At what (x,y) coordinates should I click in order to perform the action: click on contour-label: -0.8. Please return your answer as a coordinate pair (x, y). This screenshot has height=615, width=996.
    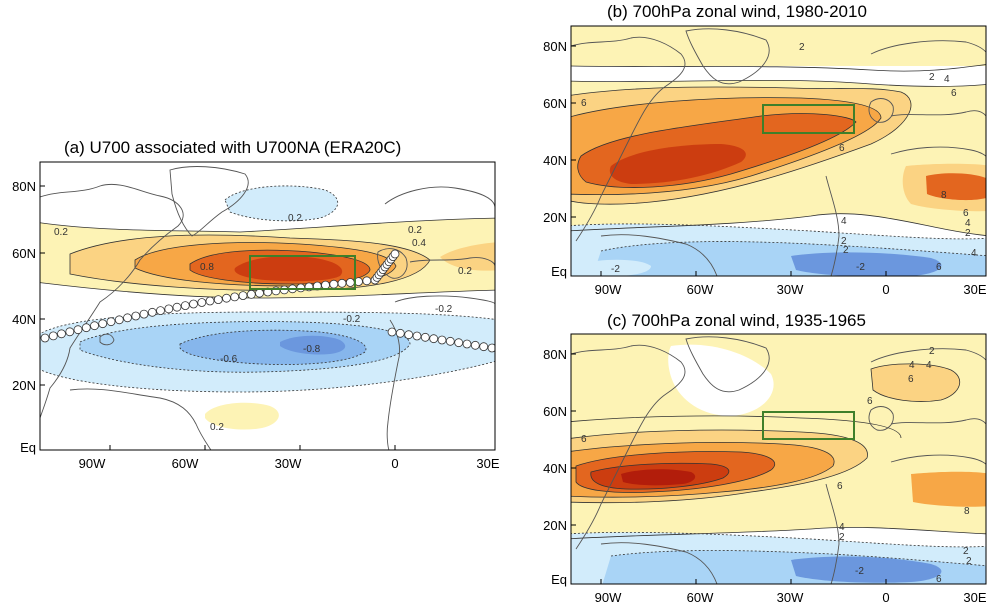
    Looking at the image, I should click on (312, 349).